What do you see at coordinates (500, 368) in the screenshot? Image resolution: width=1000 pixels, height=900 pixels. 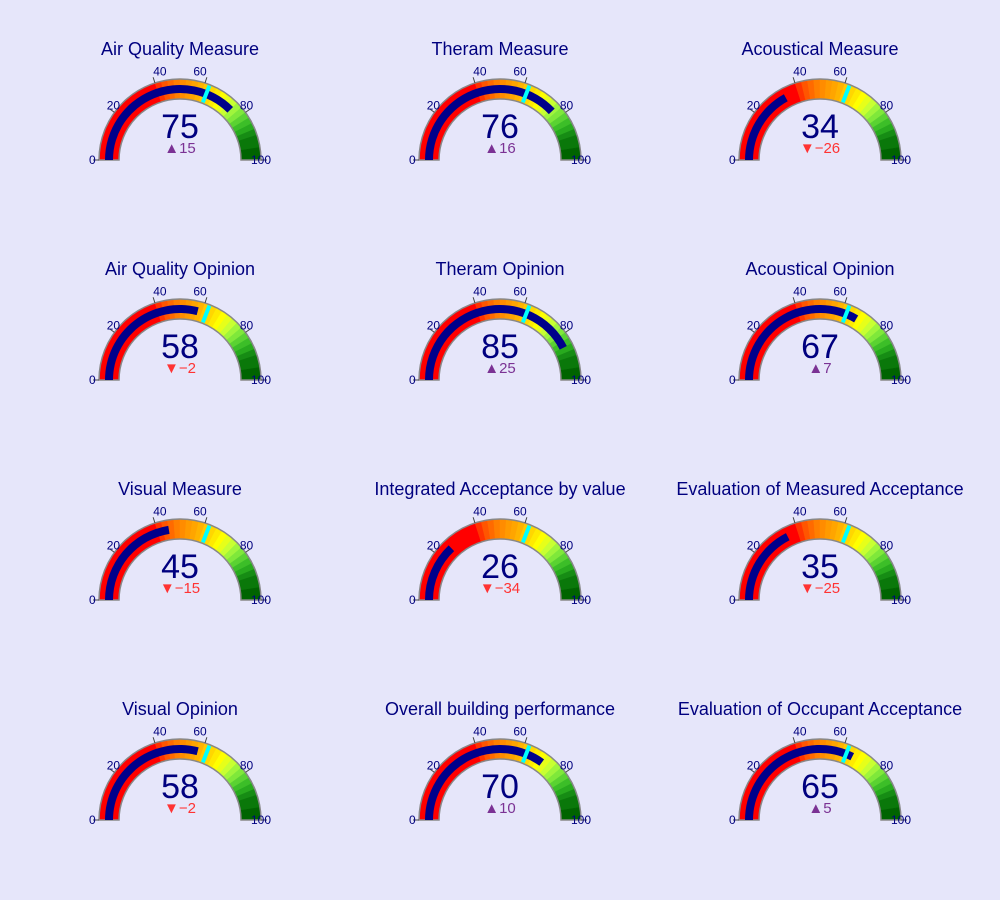 I see `gauge-delta: ▲25` at bounding box center [500, 368].